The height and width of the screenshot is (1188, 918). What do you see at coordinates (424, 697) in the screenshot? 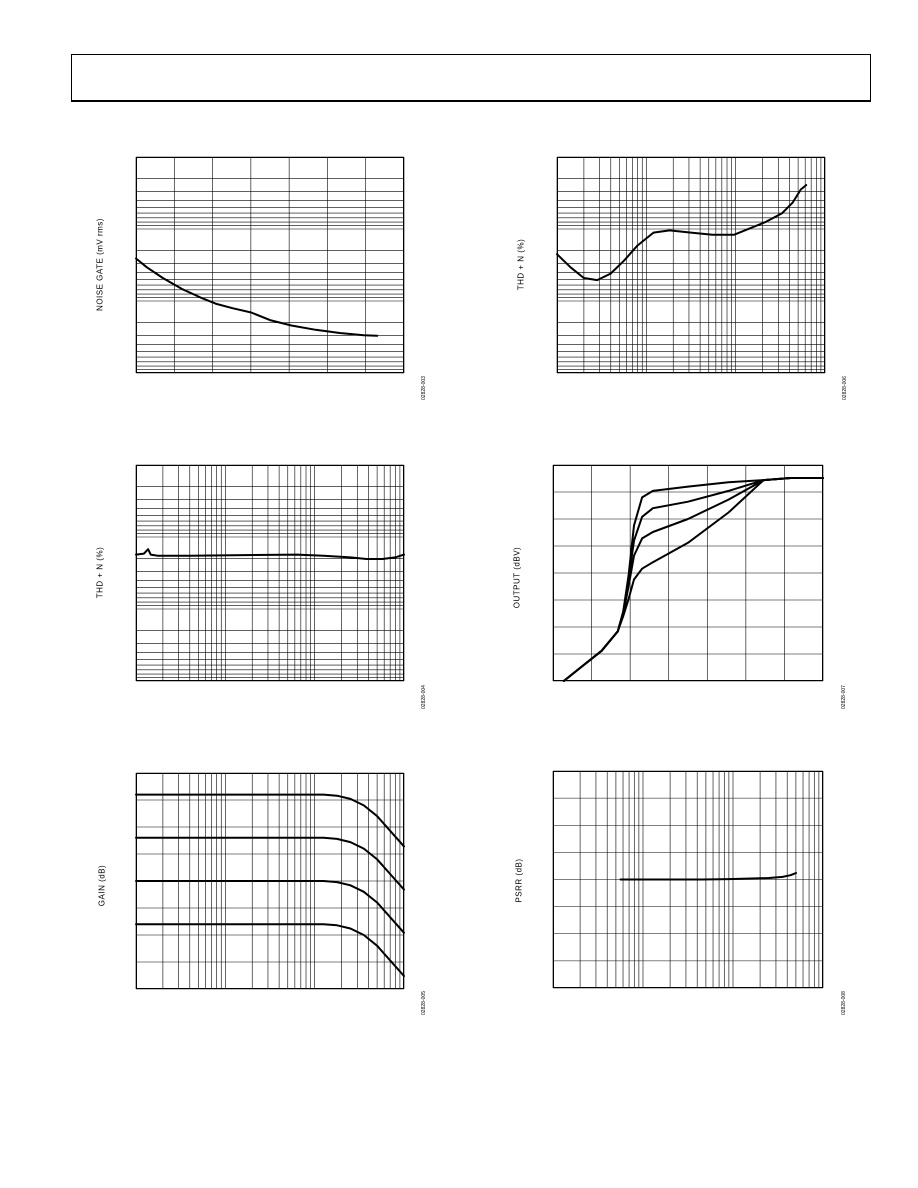
I see `figure-code-thd-vs-frequency: 02828-004` at bounding box center [424, 697].